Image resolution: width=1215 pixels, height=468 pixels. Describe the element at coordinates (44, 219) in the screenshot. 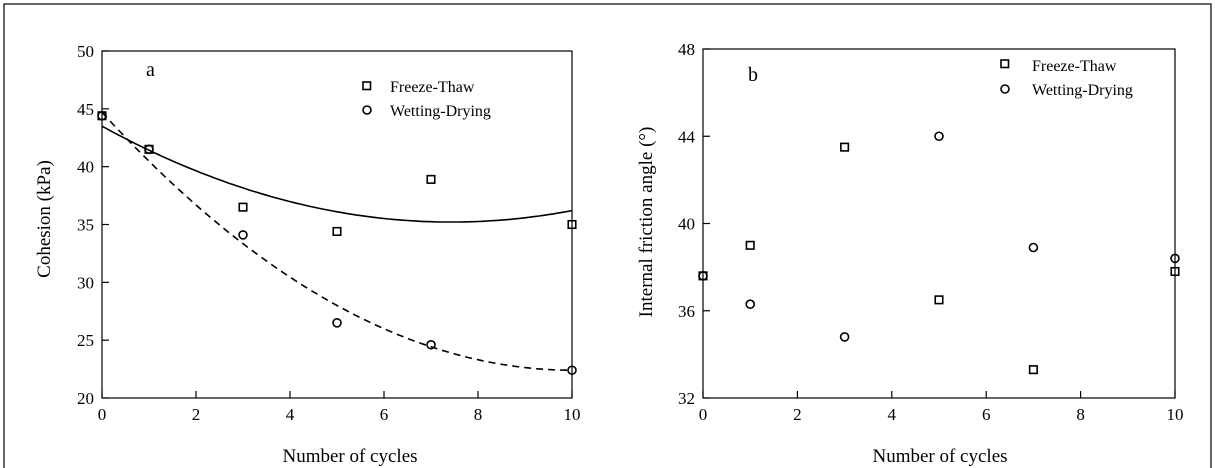

I see `panel-a-y-axis-title: Cohesion (kPa)` at that location.